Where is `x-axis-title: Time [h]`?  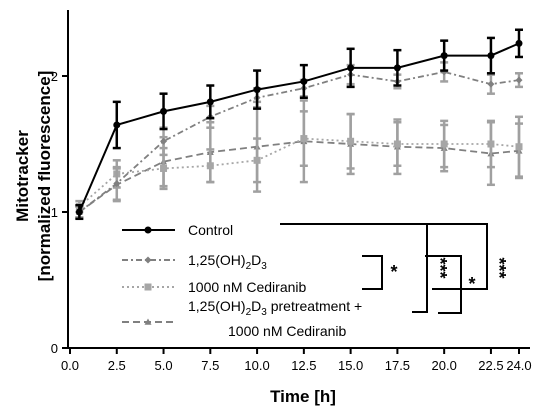 x-axis-title: Time [h] is located at coordinates (303, 396).